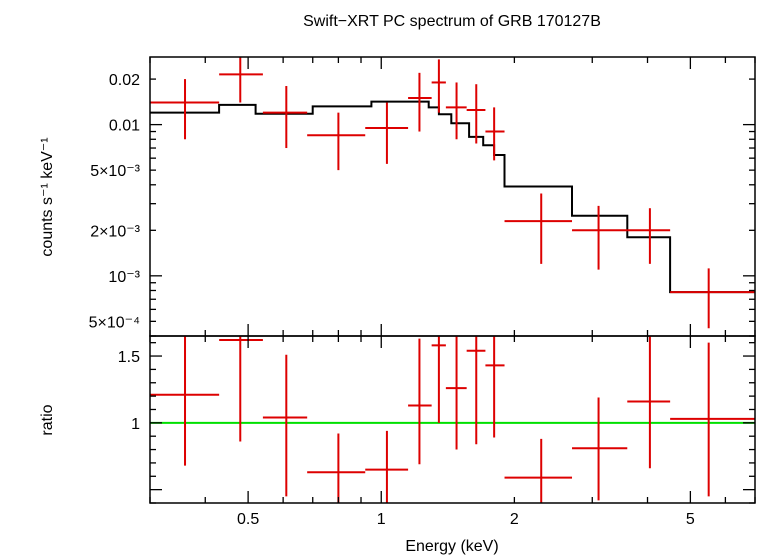 The image size is (758, 556). I want to click on x-tick-label: 5, so click(690, 519).